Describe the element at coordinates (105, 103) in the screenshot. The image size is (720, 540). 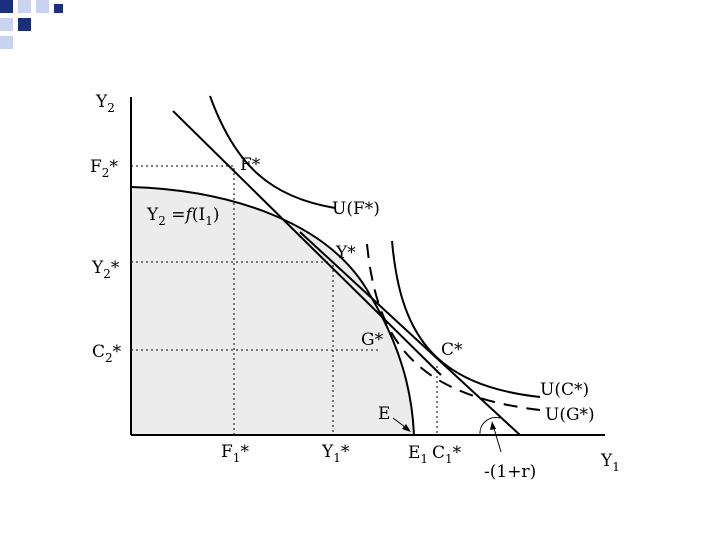
I see `y-axis-label: Y2` at that location.